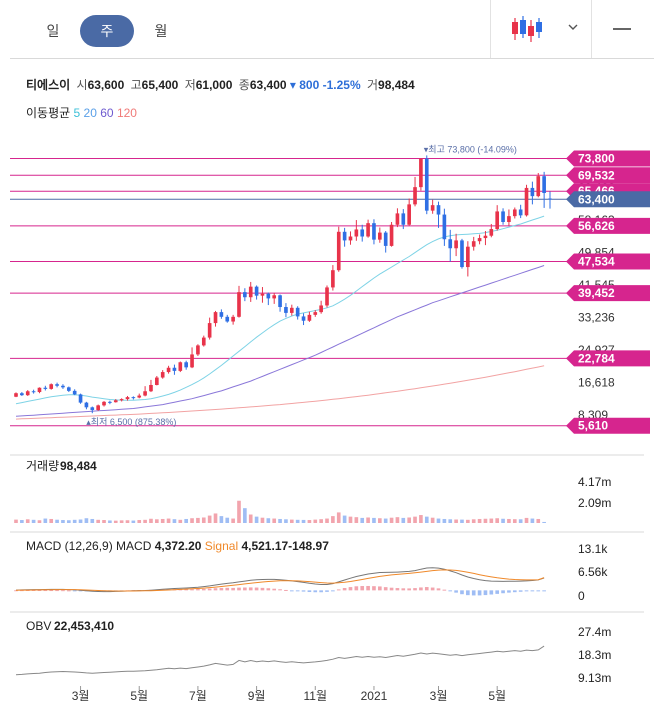 This screenshot has height=719, width=654. What do you see at coordinates (107, 113) in the screenshot?
I see `ma60-label: 60` at bounding box center [107, 113].